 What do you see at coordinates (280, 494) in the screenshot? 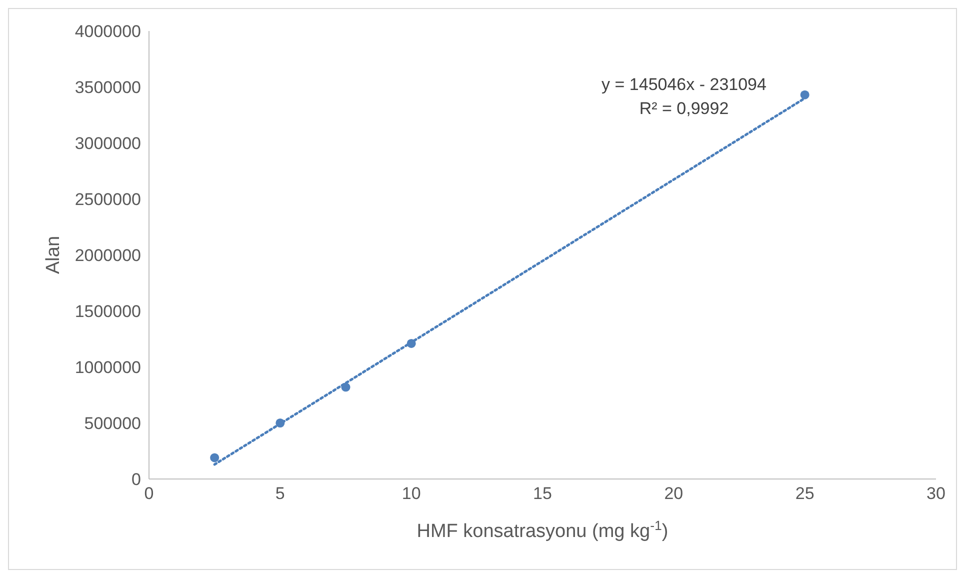
I see `x-tick-label: 5` at bounding box center [280, 494].